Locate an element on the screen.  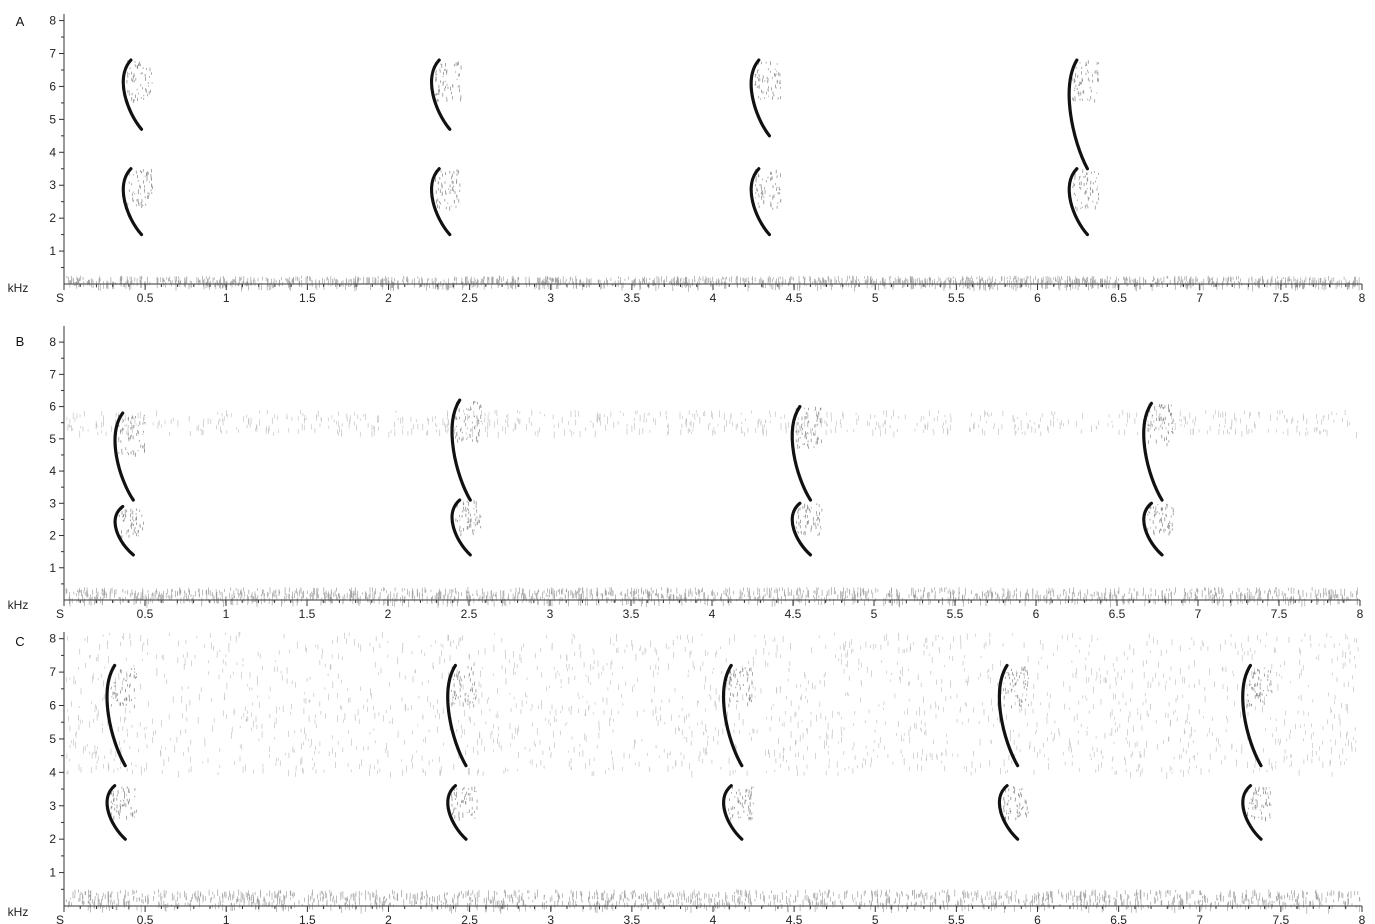
x-tick-label: 4 is located at coordinates (712, 614).